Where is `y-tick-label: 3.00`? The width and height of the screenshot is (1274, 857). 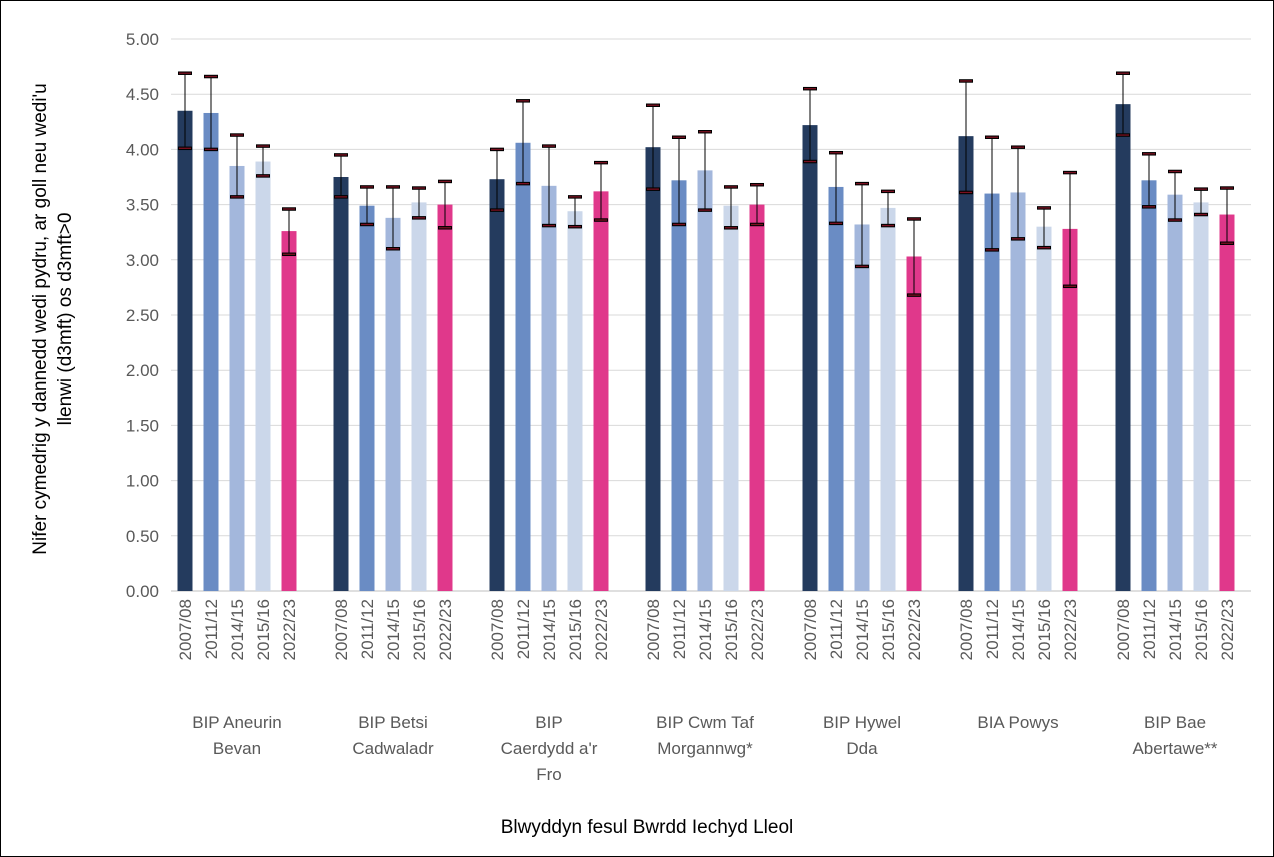 y-tick-label: 3.00 is located at coordinates (142, 260).